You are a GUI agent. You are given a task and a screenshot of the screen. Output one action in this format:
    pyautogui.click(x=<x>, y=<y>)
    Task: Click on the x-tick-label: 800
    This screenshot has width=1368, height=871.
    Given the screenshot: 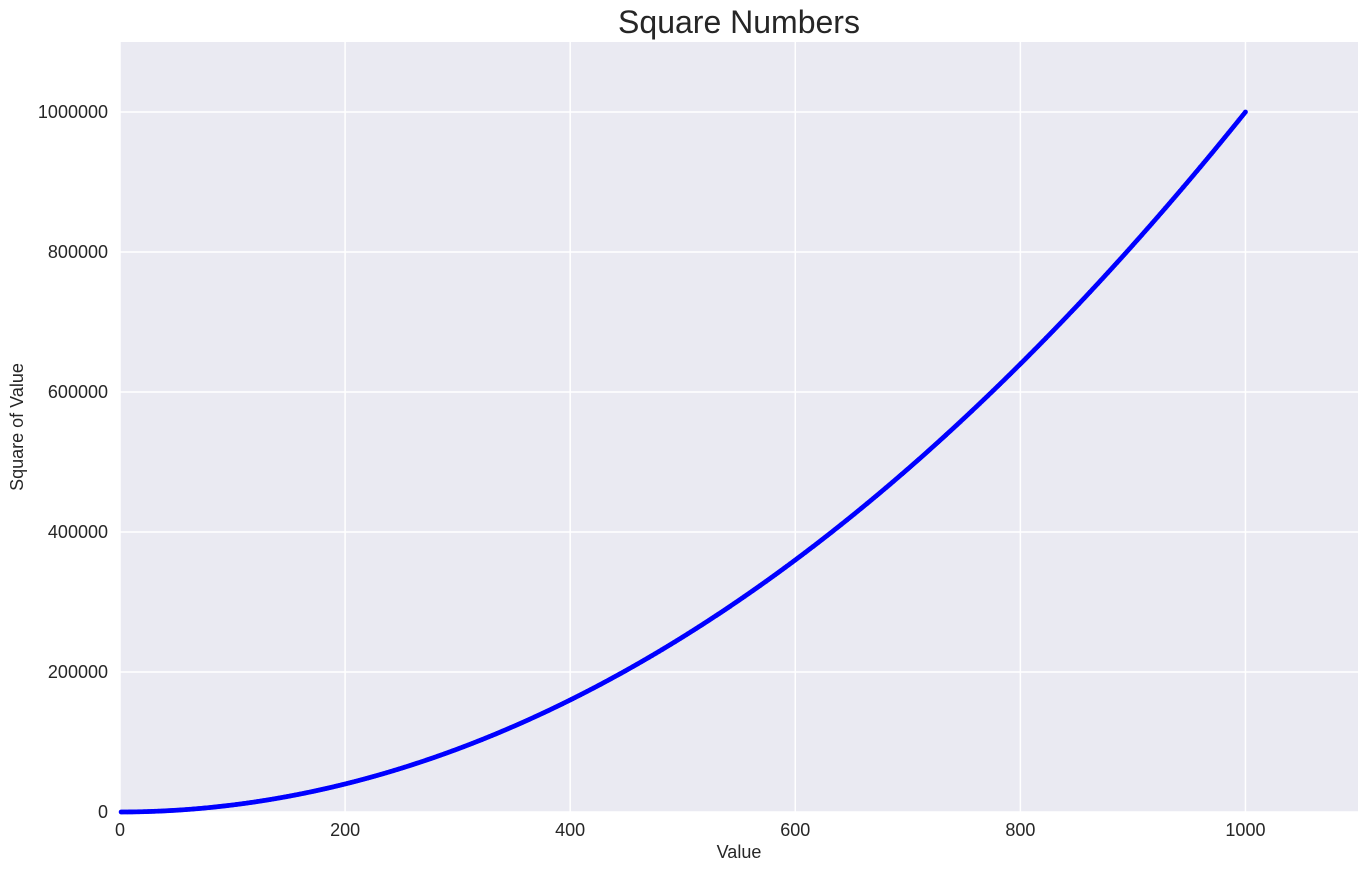 What is the action you would take?
    pyautogui.click(x=1020, y=830)
    